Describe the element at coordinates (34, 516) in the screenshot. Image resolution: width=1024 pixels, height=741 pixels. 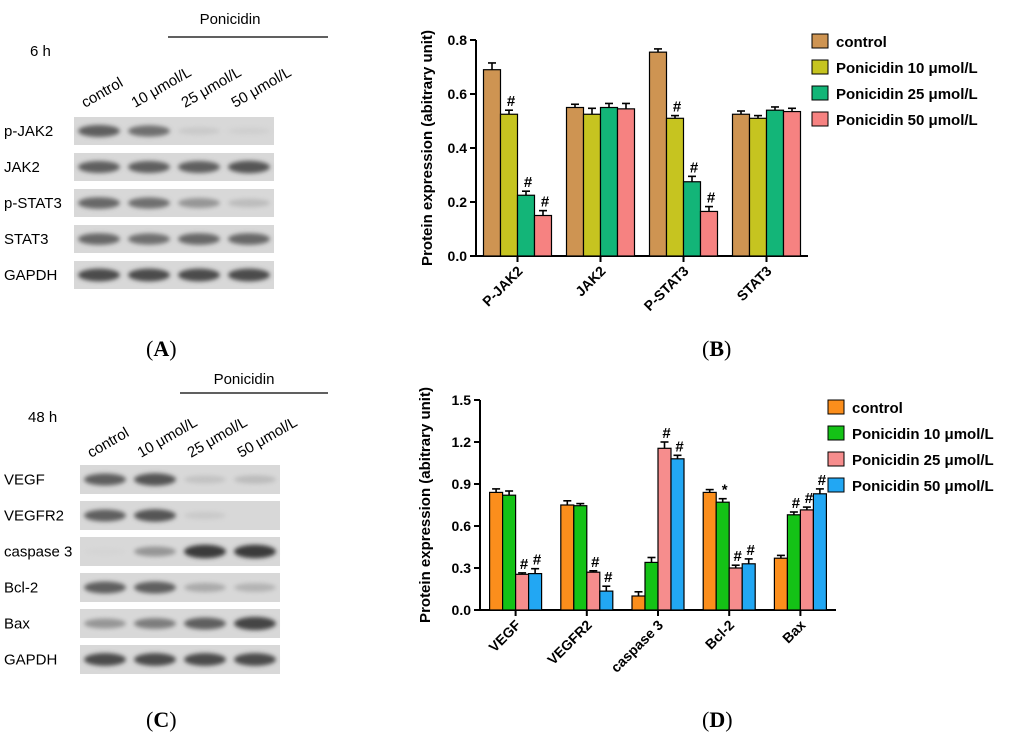
I see `protein-label: VEGFR2` at that location.